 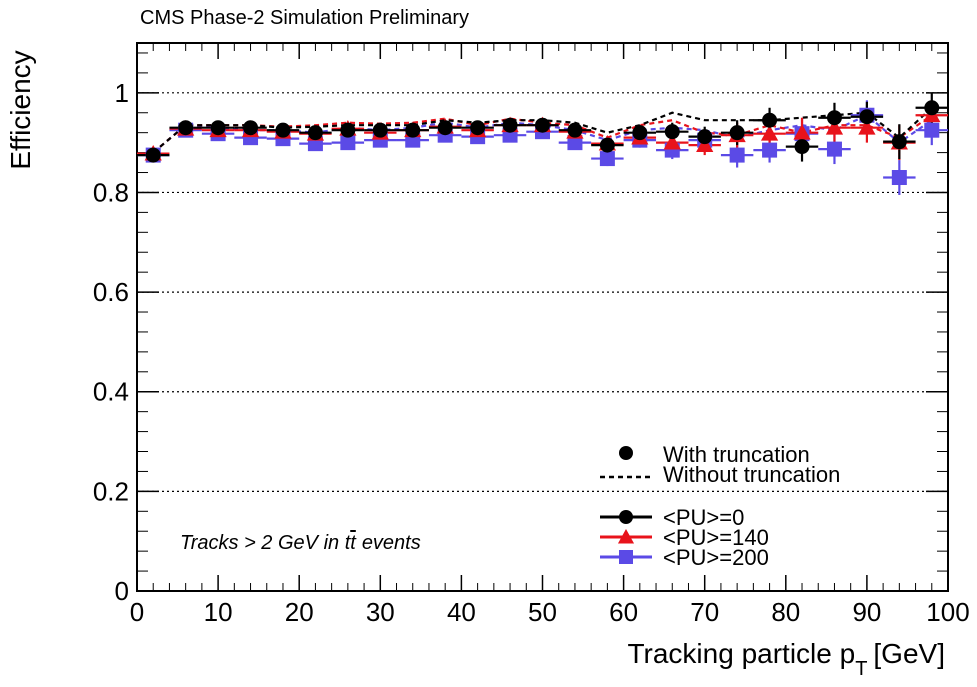 I want to click on x-tick-label: 40, so click(x=461, y=612).